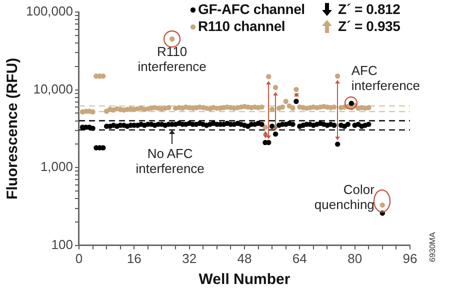 This screenshot has height=293, width=450. I want to click on legend-label: R110 channel, so click(242, 26).